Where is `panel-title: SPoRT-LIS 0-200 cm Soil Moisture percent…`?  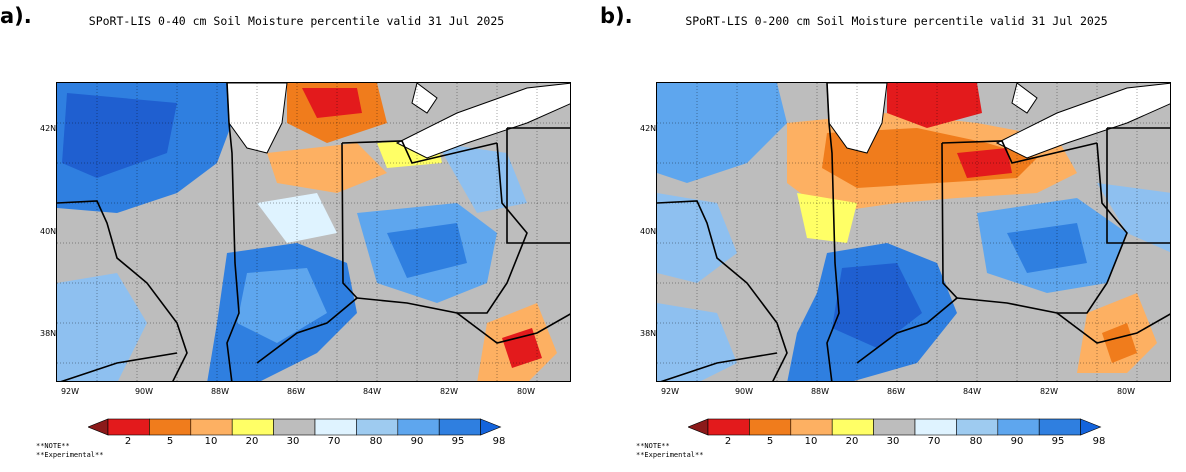 panel-title: SPoRT-LIS 0-200 cm Soil Moisture percent… is located at coordinates (896, 21).